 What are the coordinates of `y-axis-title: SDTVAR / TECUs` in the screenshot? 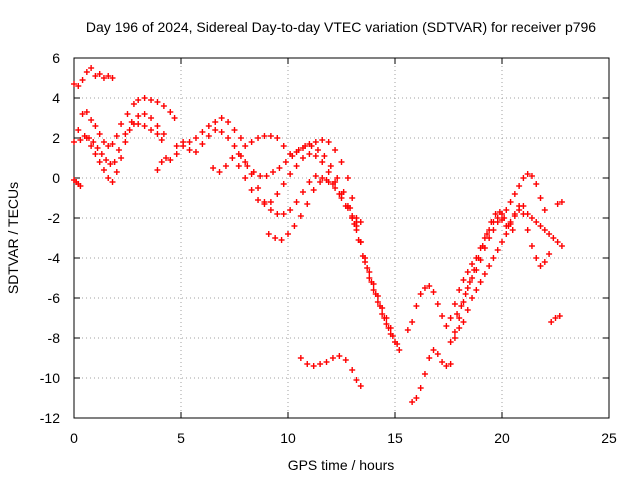 It's located at (13, 238).